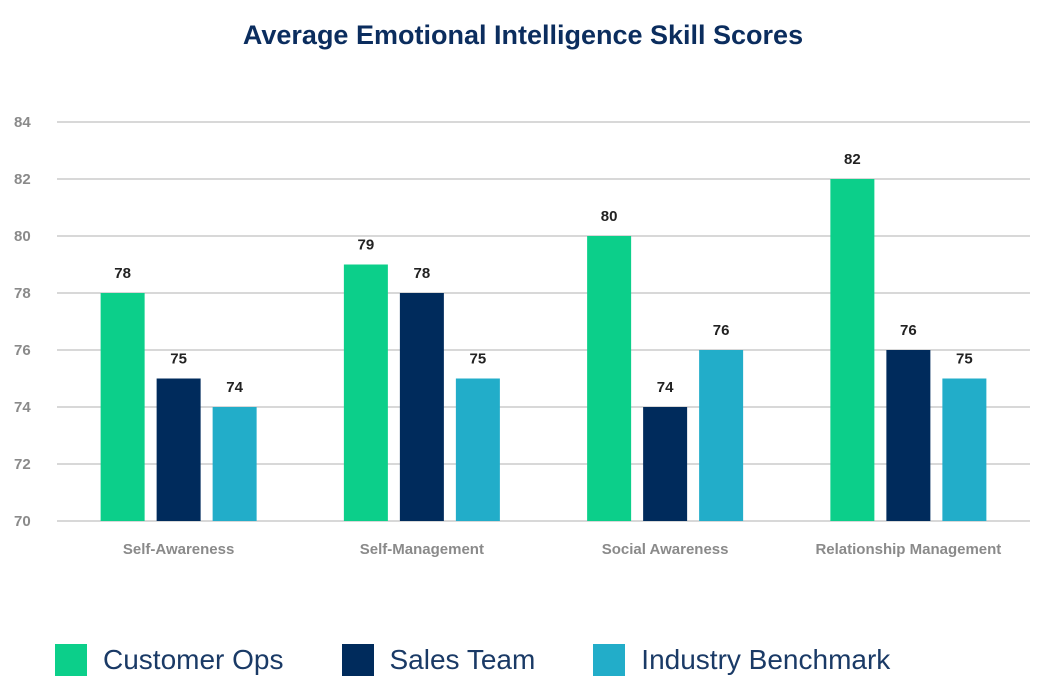  I want to click on y-tick-label: 82, so click(22, 179).